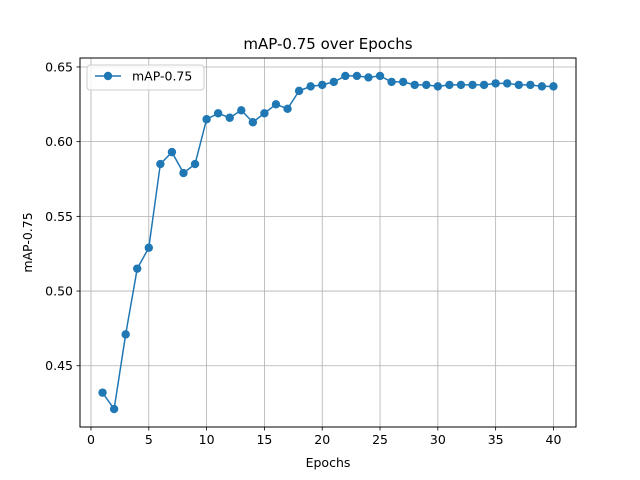 This screenshot has height=480, width=640. Describe the element at coordinates (59, 141) in the screenshot. I see `y-tick-label: 0.60` at that location.